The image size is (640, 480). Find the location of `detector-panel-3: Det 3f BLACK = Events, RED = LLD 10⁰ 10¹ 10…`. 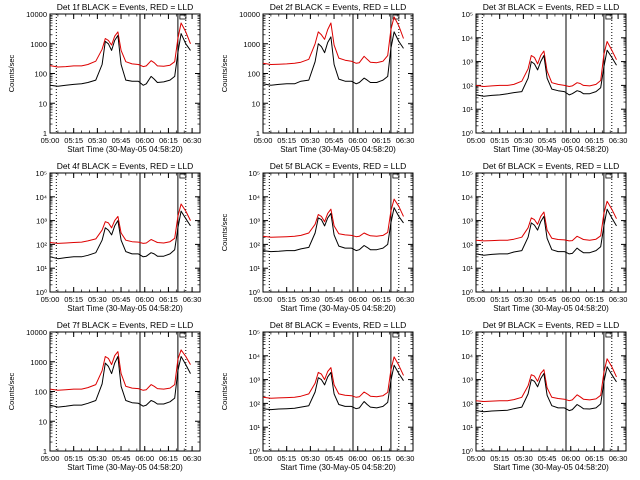

detector-panel-3: Det 3f BLACK = Events, RED = LLD 10⁰ 10¹ 10… is located at coordinates (544, 78).